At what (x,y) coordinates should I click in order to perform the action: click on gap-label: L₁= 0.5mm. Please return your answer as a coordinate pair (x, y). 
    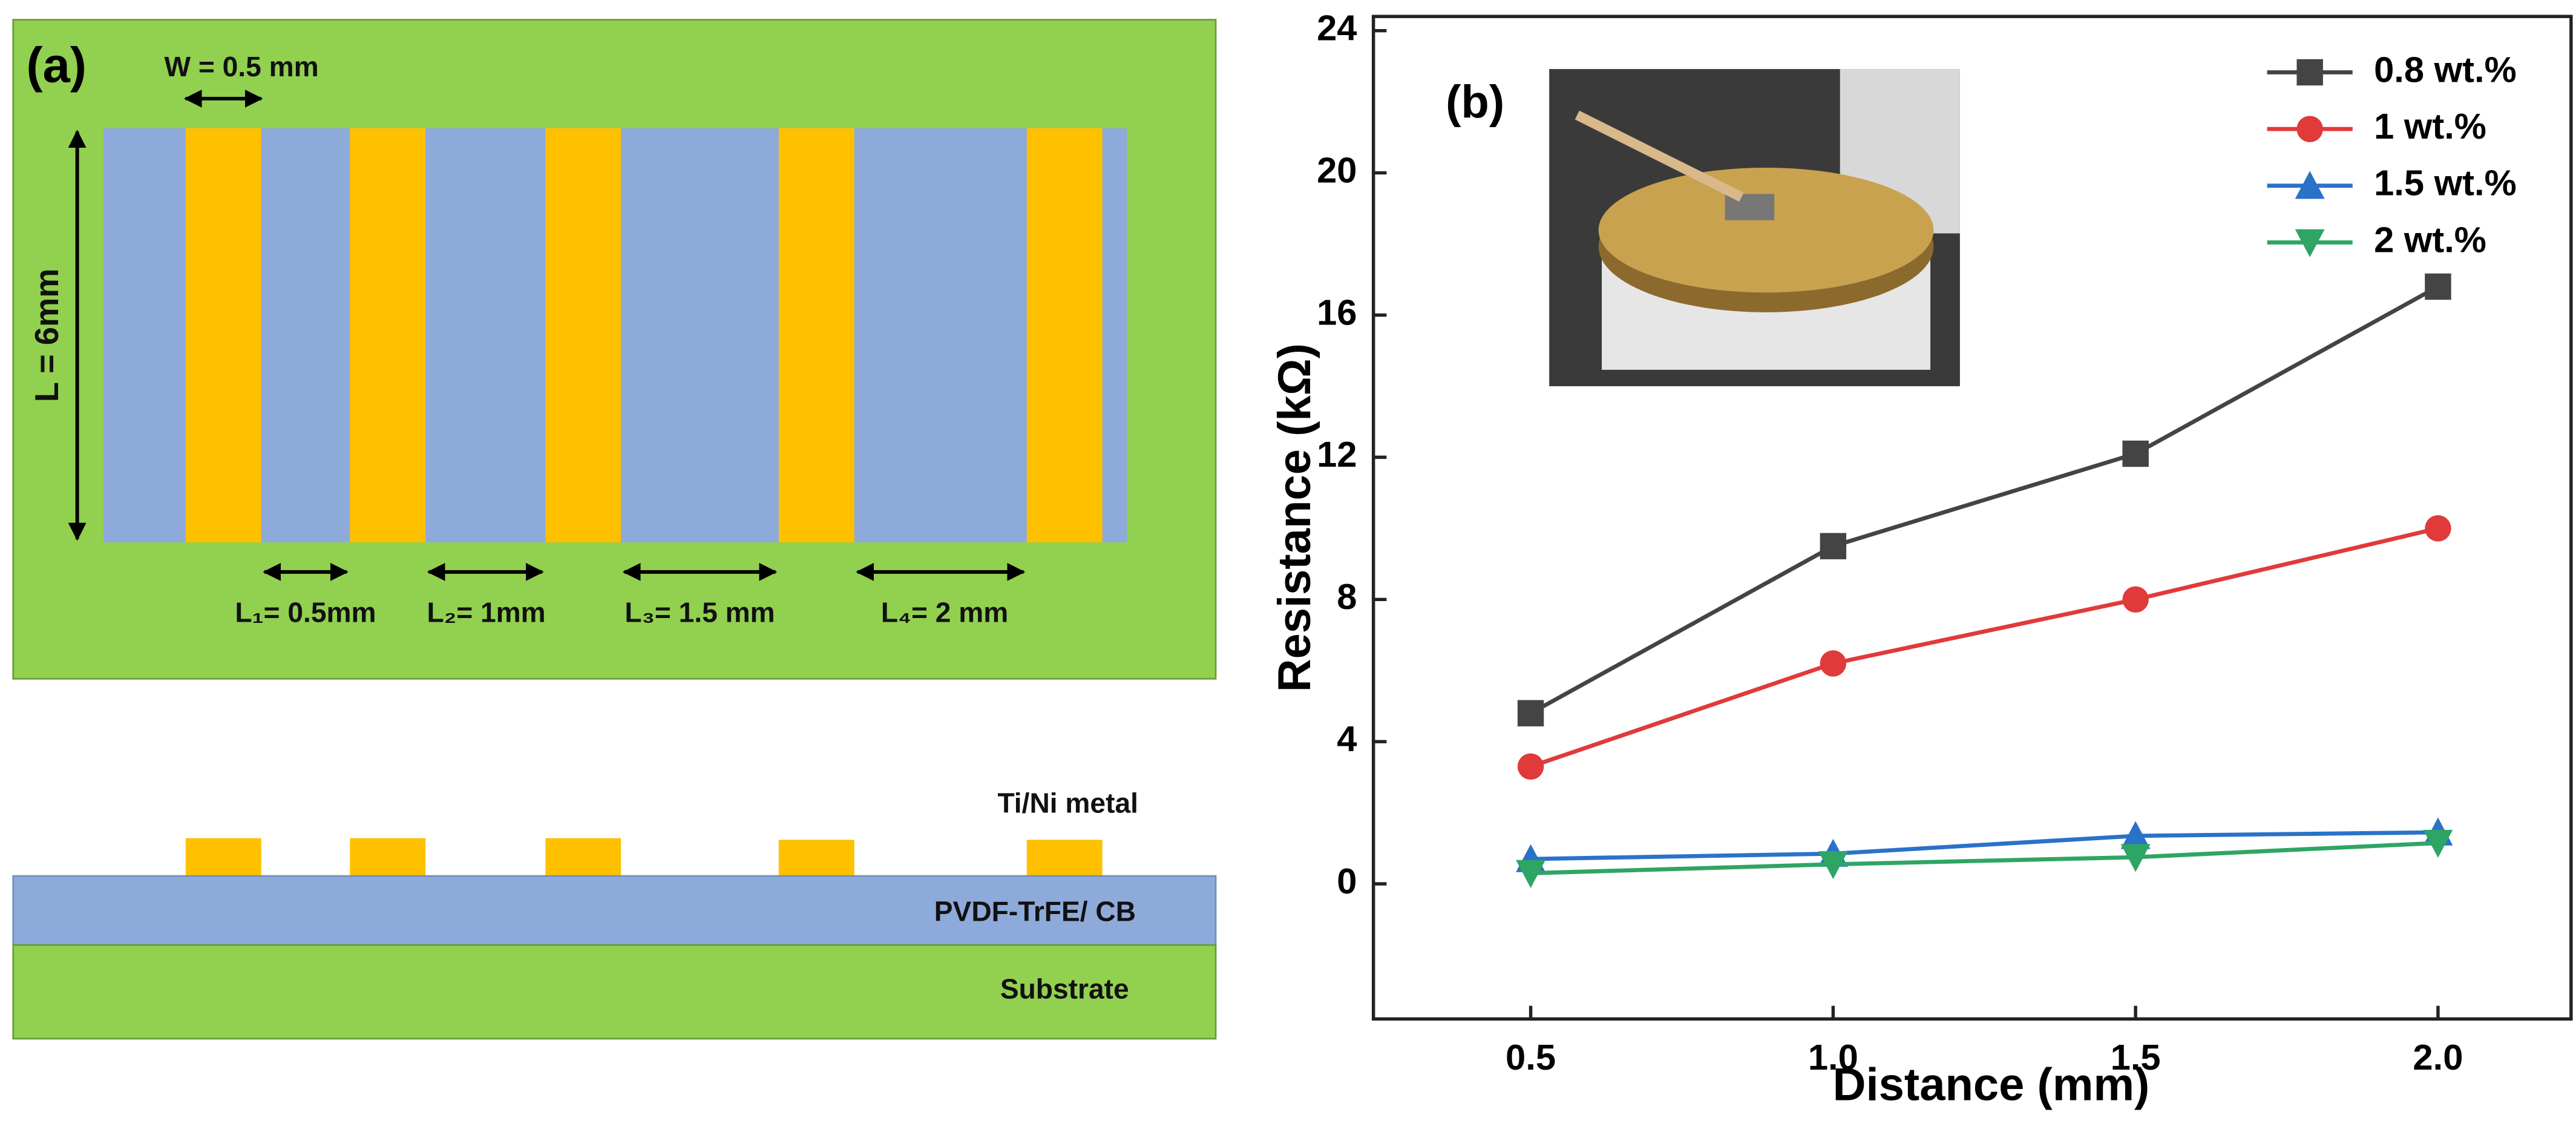
    Looking at the image, I should click on (305, 612).